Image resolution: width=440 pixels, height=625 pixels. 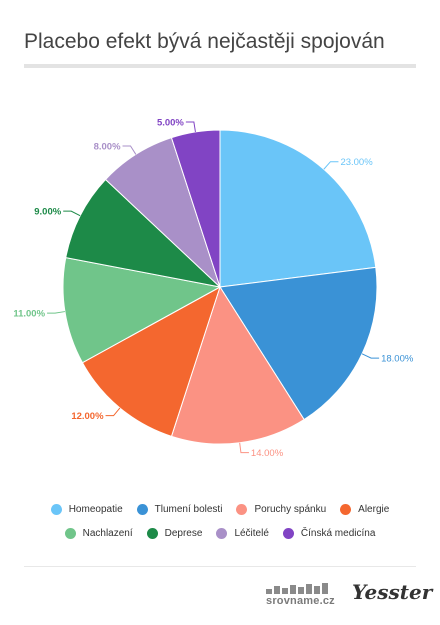 I want to click on legend-item-lecitele: Léčitelé, so click(x=242, y=533).